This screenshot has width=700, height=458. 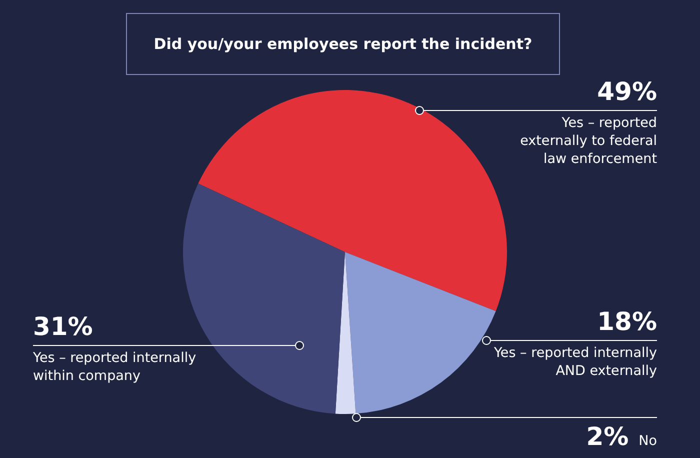 I want to click on pie-slice, so click(x=420, y=333).